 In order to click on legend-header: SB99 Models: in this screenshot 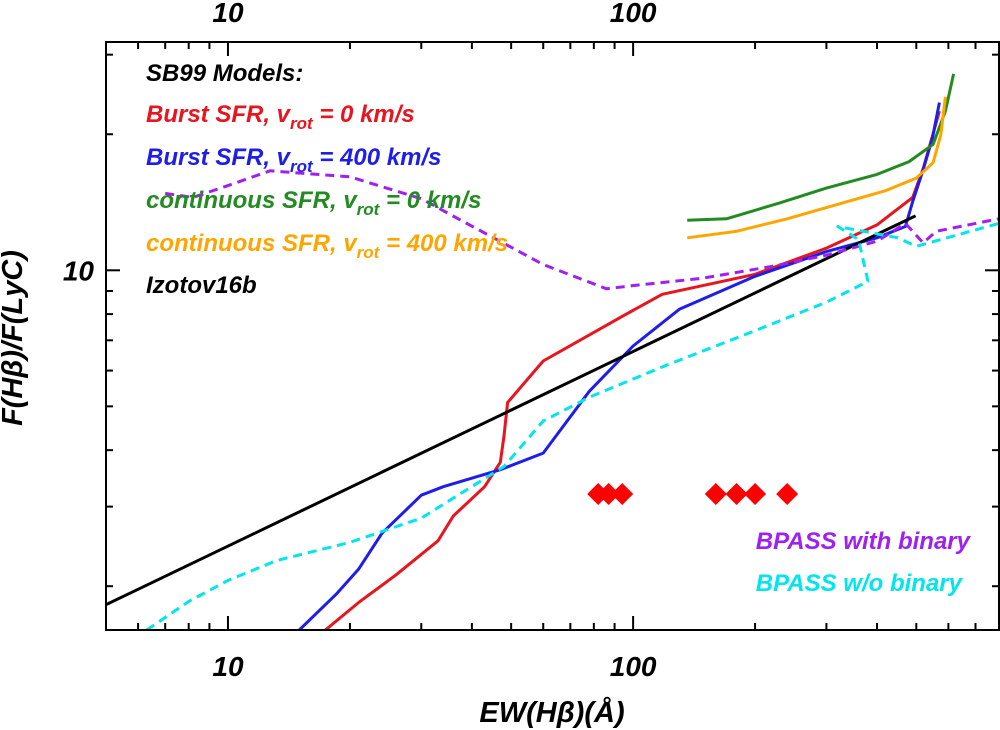, I will do `click(224, 73)`.